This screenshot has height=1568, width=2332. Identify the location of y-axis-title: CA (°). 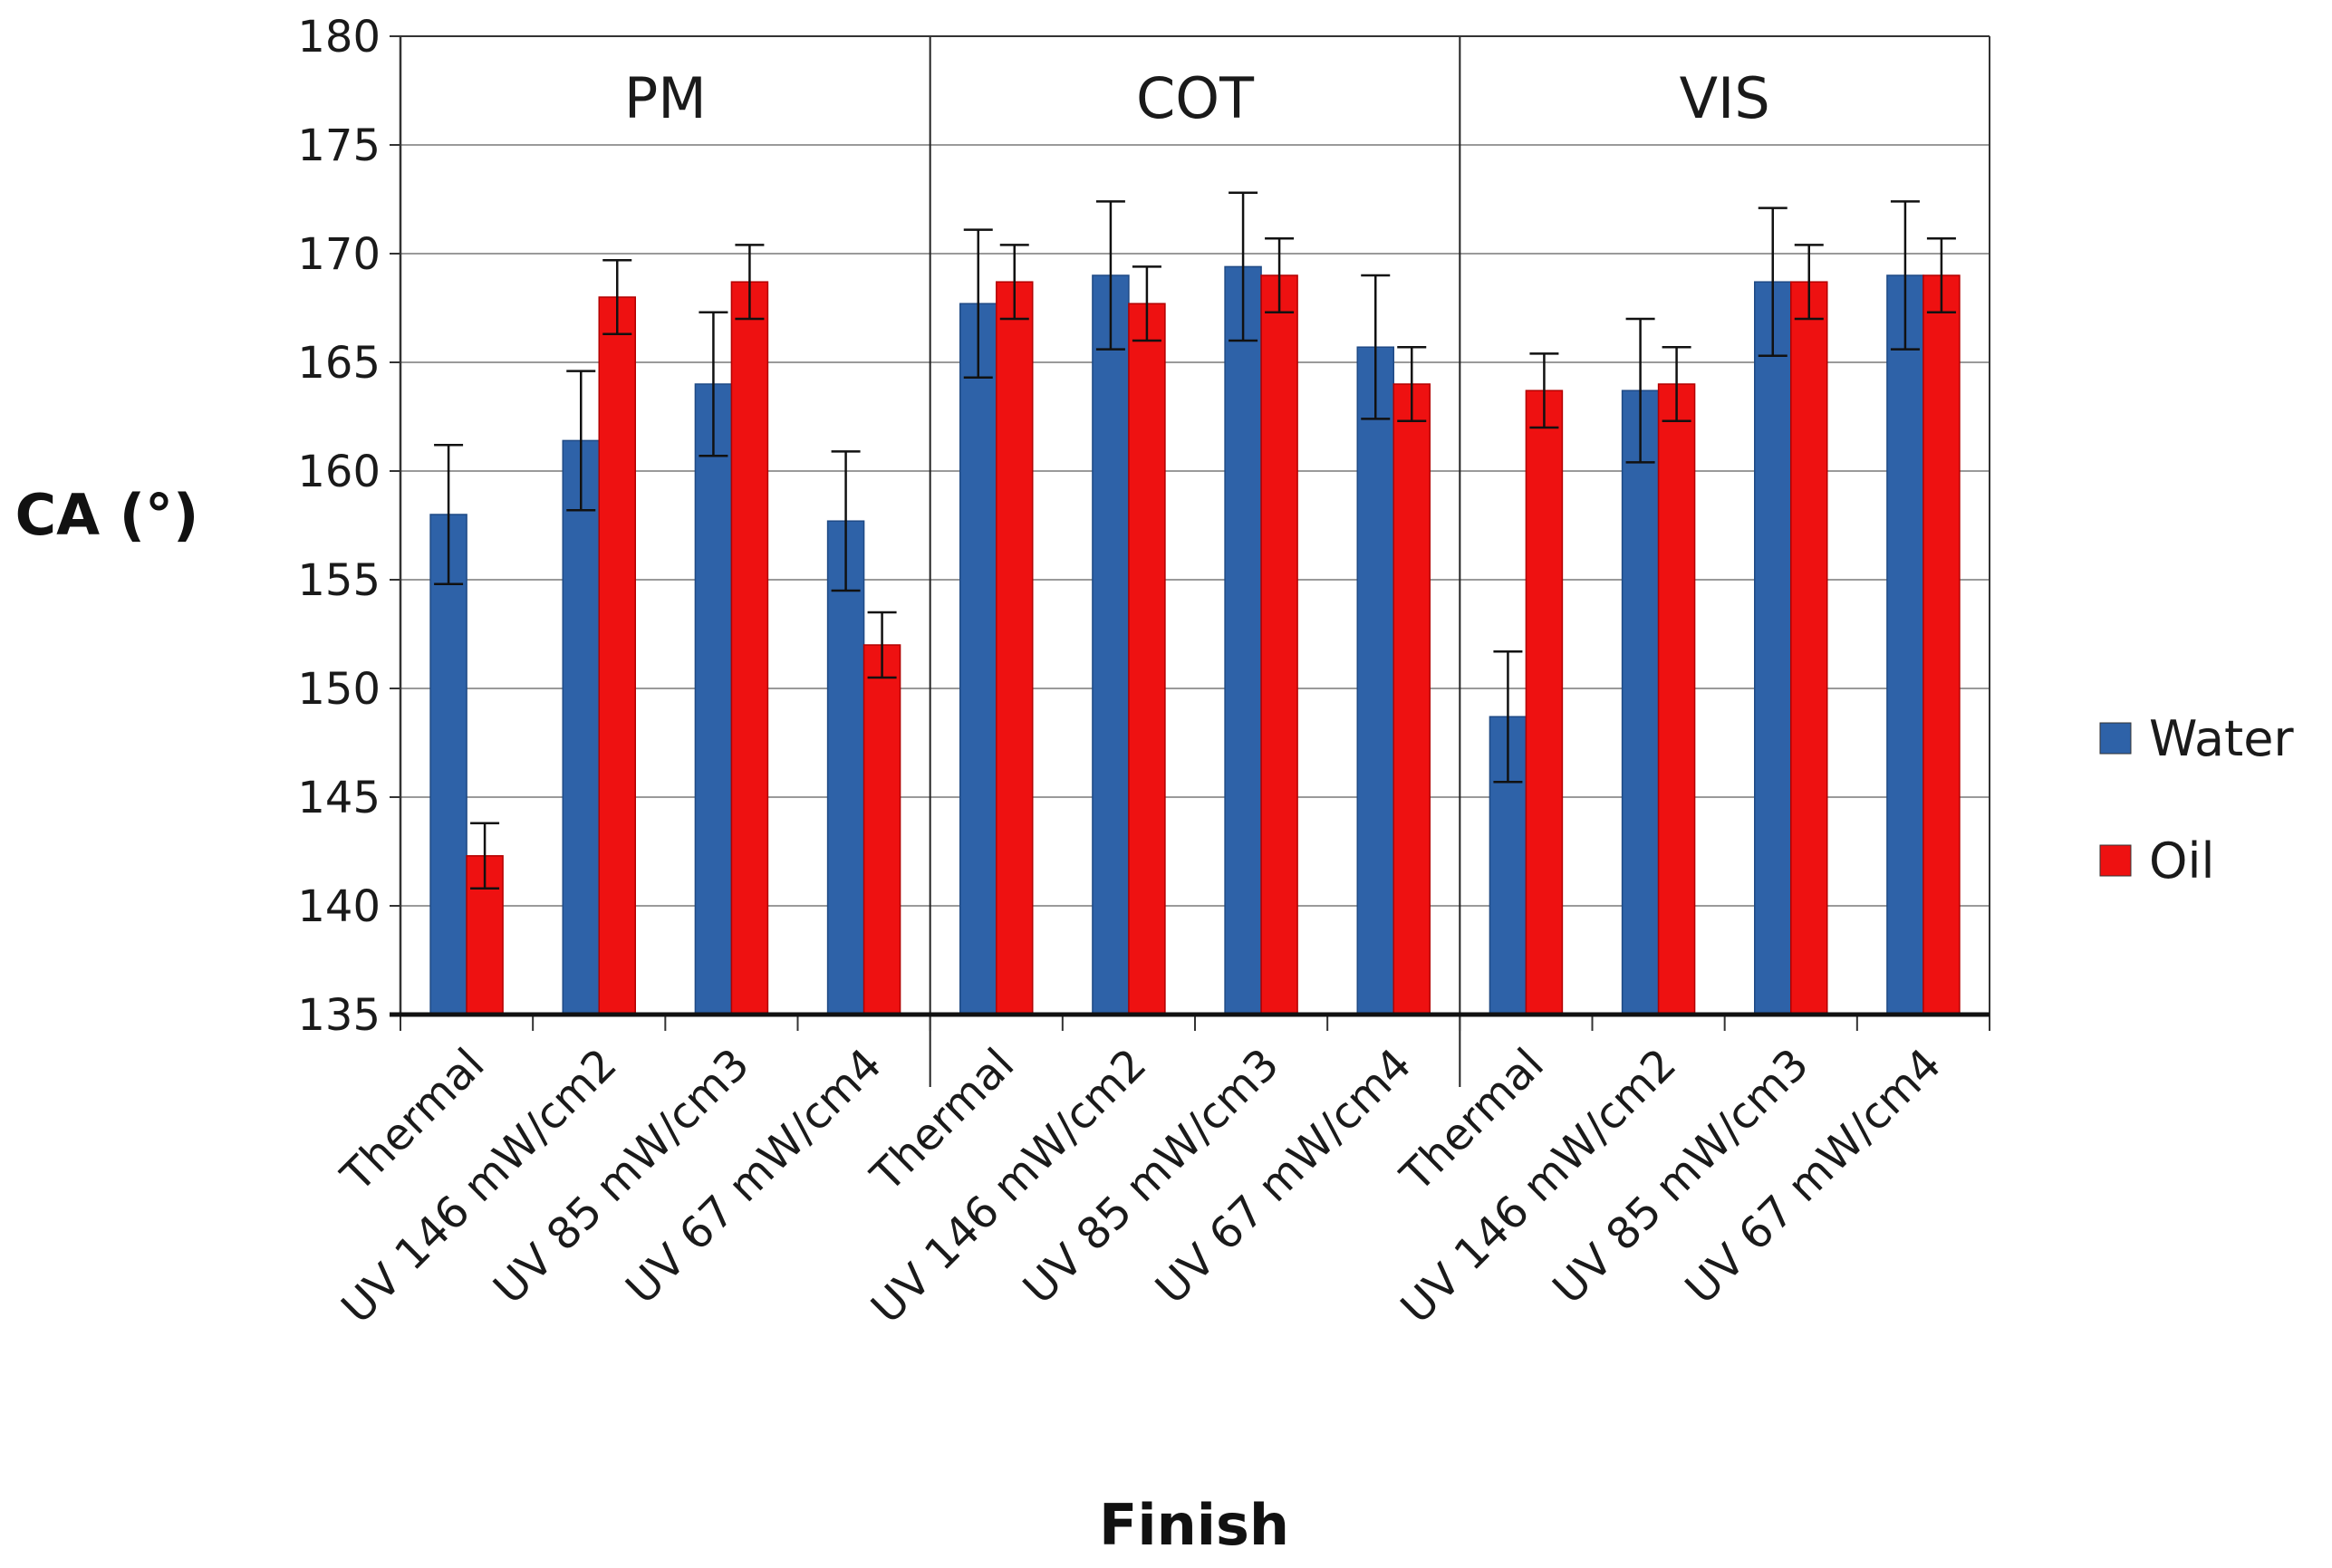
(107, 515).